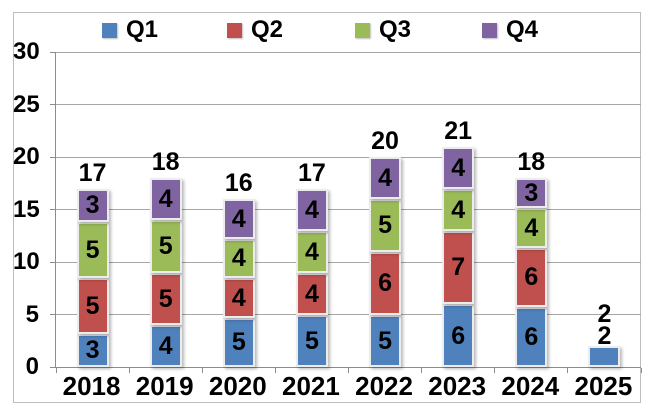 The image size is (655, 420). Describe the element at coordinates (458, 130) in the screenshot. I see `bar-total-label: 21` at that location.